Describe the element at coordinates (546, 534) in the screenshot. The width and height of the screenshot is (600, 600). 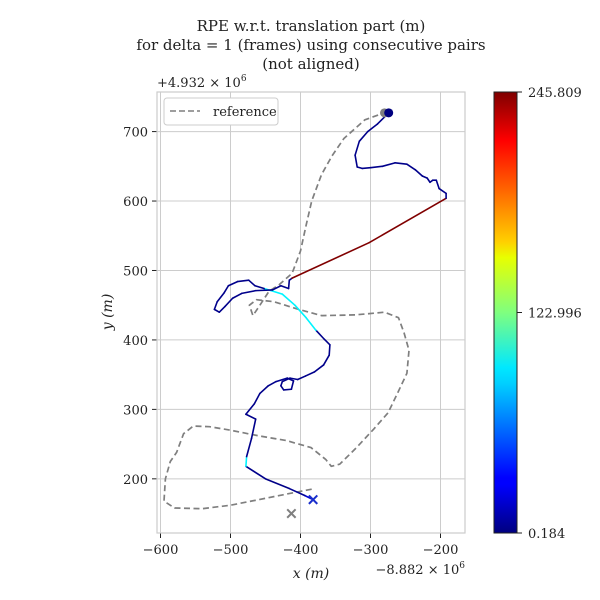
I see `colorbar-tick-label: 0.184` at that location.